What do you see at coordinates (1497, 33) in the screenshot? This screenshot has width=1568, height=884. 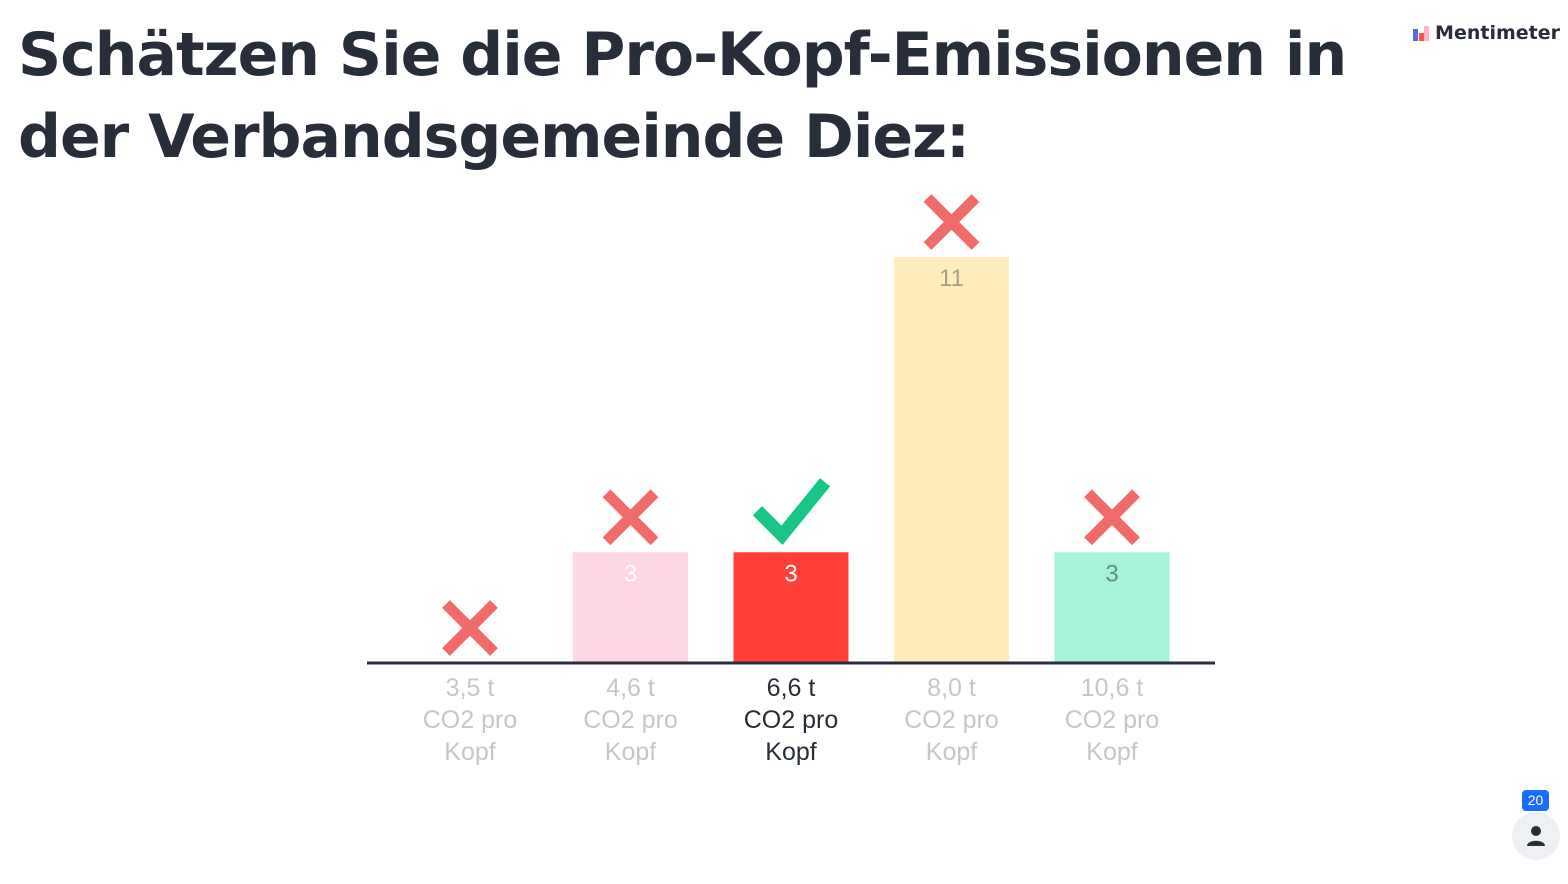 I see `brand-name: Mentimeter` at bounding box center [1497, 33].